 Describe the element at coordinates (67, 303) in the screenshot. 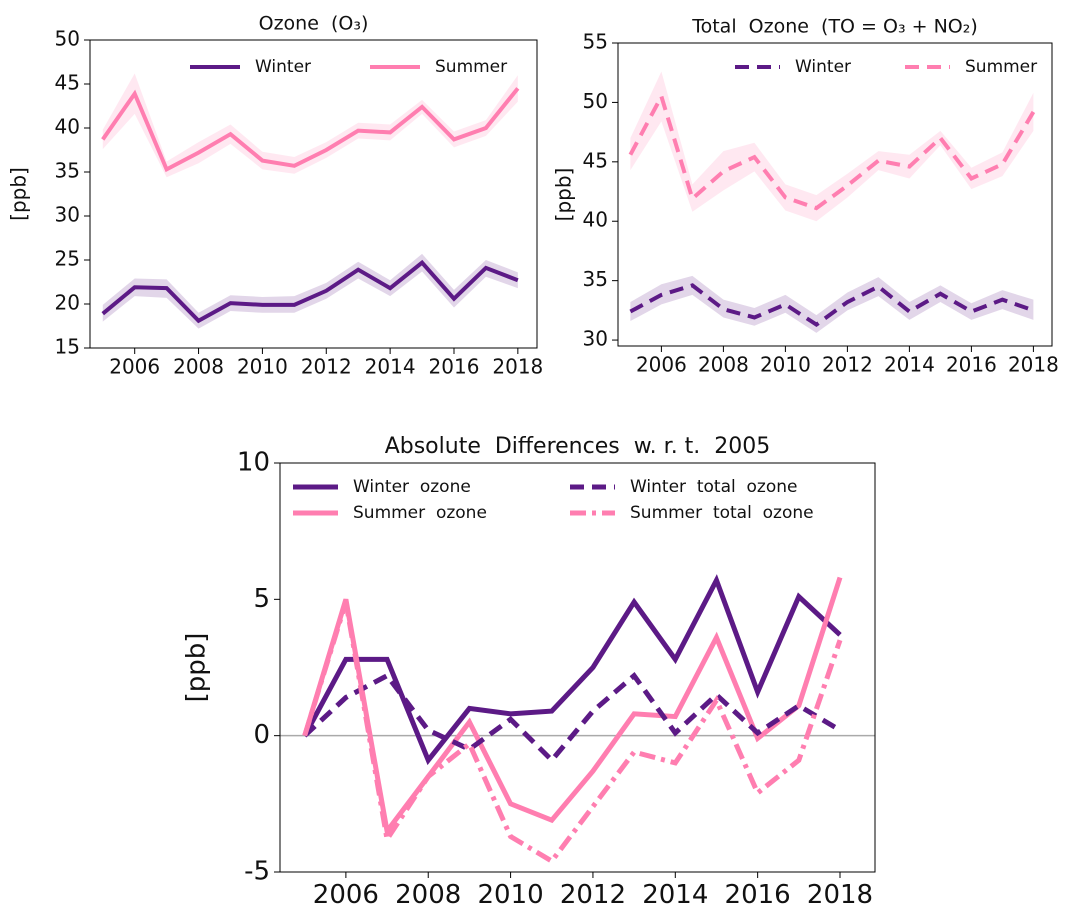

I see `y-tick-label: 20` at that location.